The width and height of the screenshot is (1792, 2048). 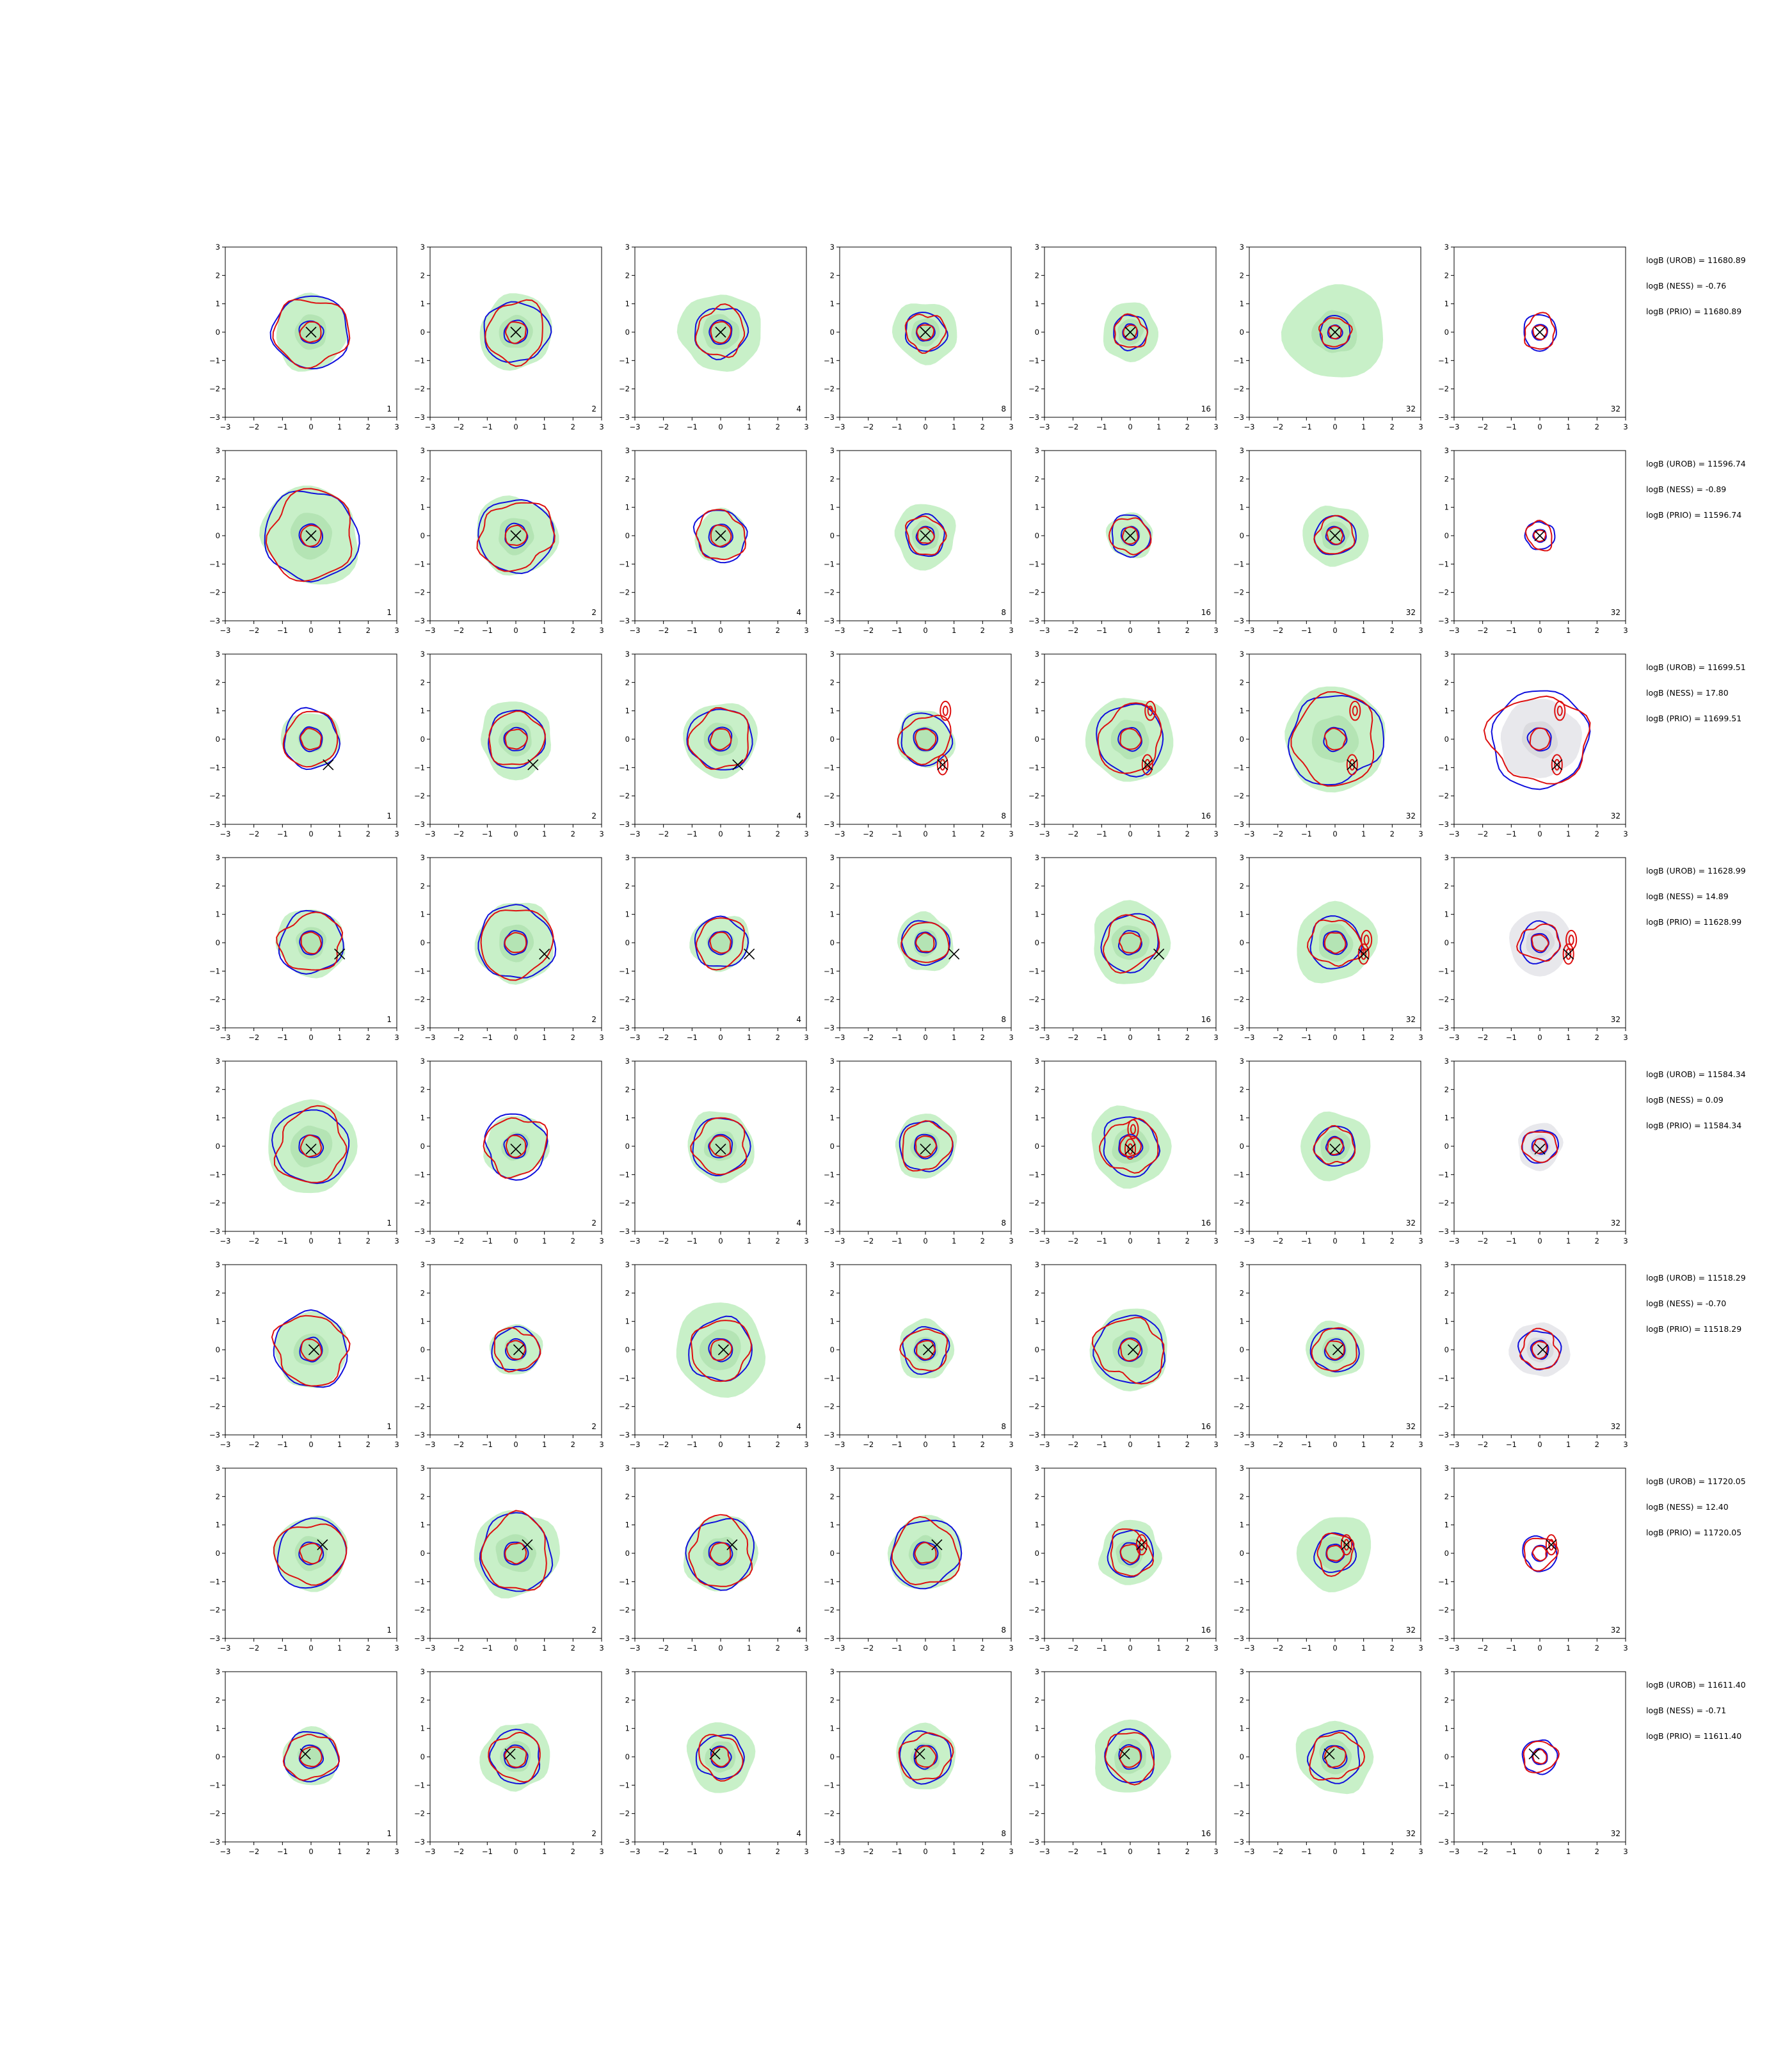 What do you see at coordinates (1003, 1833) in the screenshot?
I see `column-label: 8` at bounding box center [1003, 1833].